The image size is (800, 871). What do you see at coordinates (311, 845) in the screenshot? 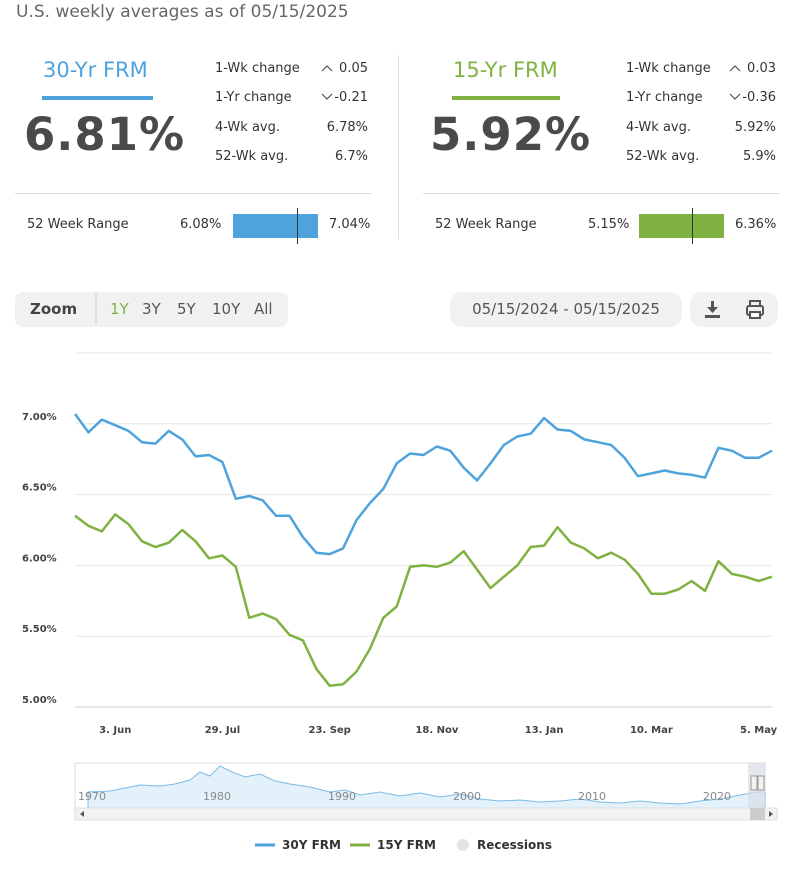
I see `legend-label: 30Y FRM` at bounding box center [311, 845].